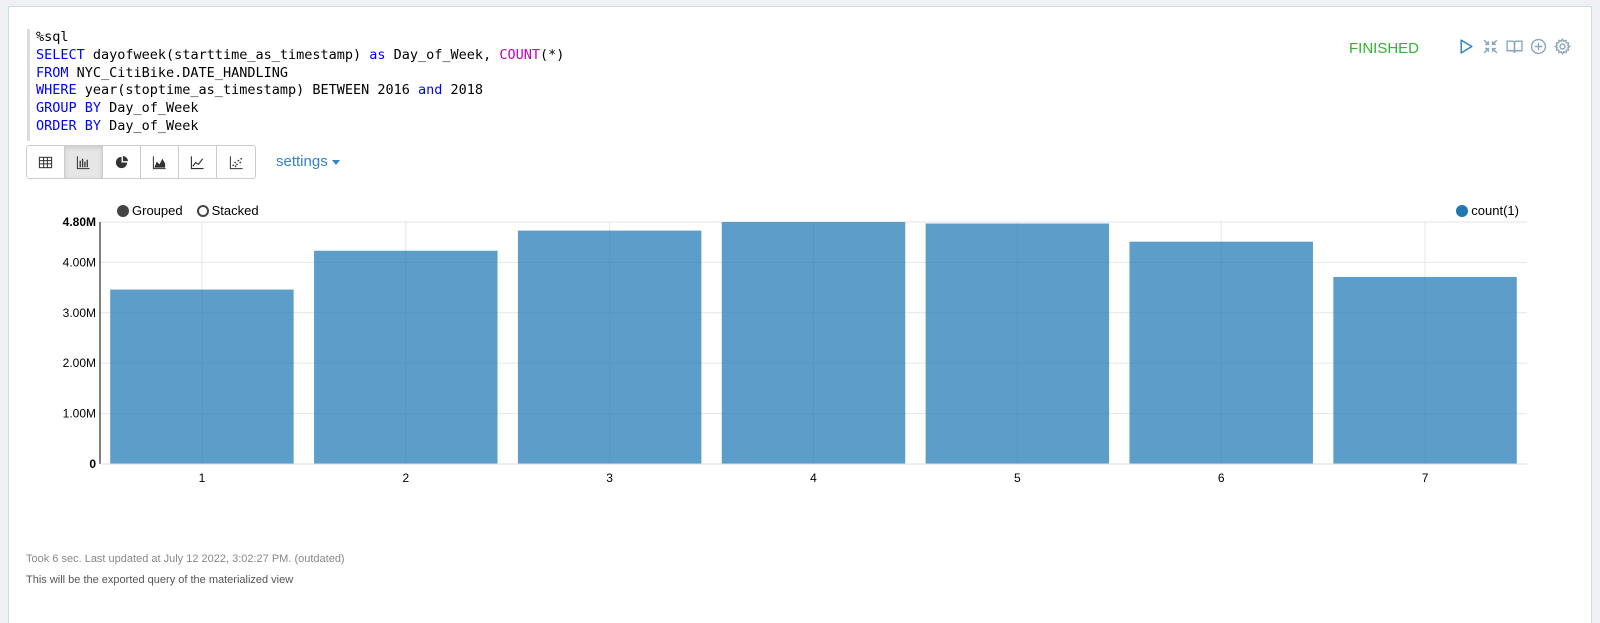 The image size is (1600, 623). I want to click on stacked-option: Stacked, so click(227, 210).